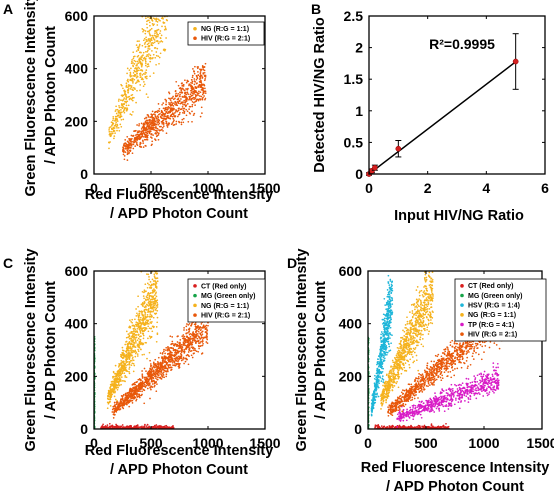 The height and width of the screenshot is (495, 554). I want to click on legend-marker, so click(195, 286).